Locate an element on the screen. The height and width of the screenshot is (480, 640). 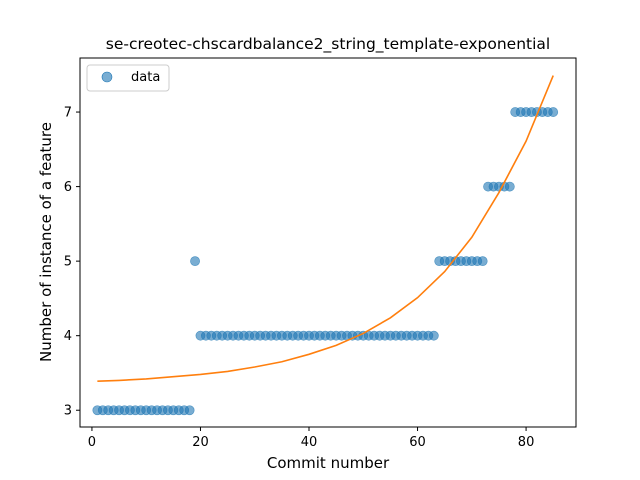
legend: data is located at coordinates (128, 78).